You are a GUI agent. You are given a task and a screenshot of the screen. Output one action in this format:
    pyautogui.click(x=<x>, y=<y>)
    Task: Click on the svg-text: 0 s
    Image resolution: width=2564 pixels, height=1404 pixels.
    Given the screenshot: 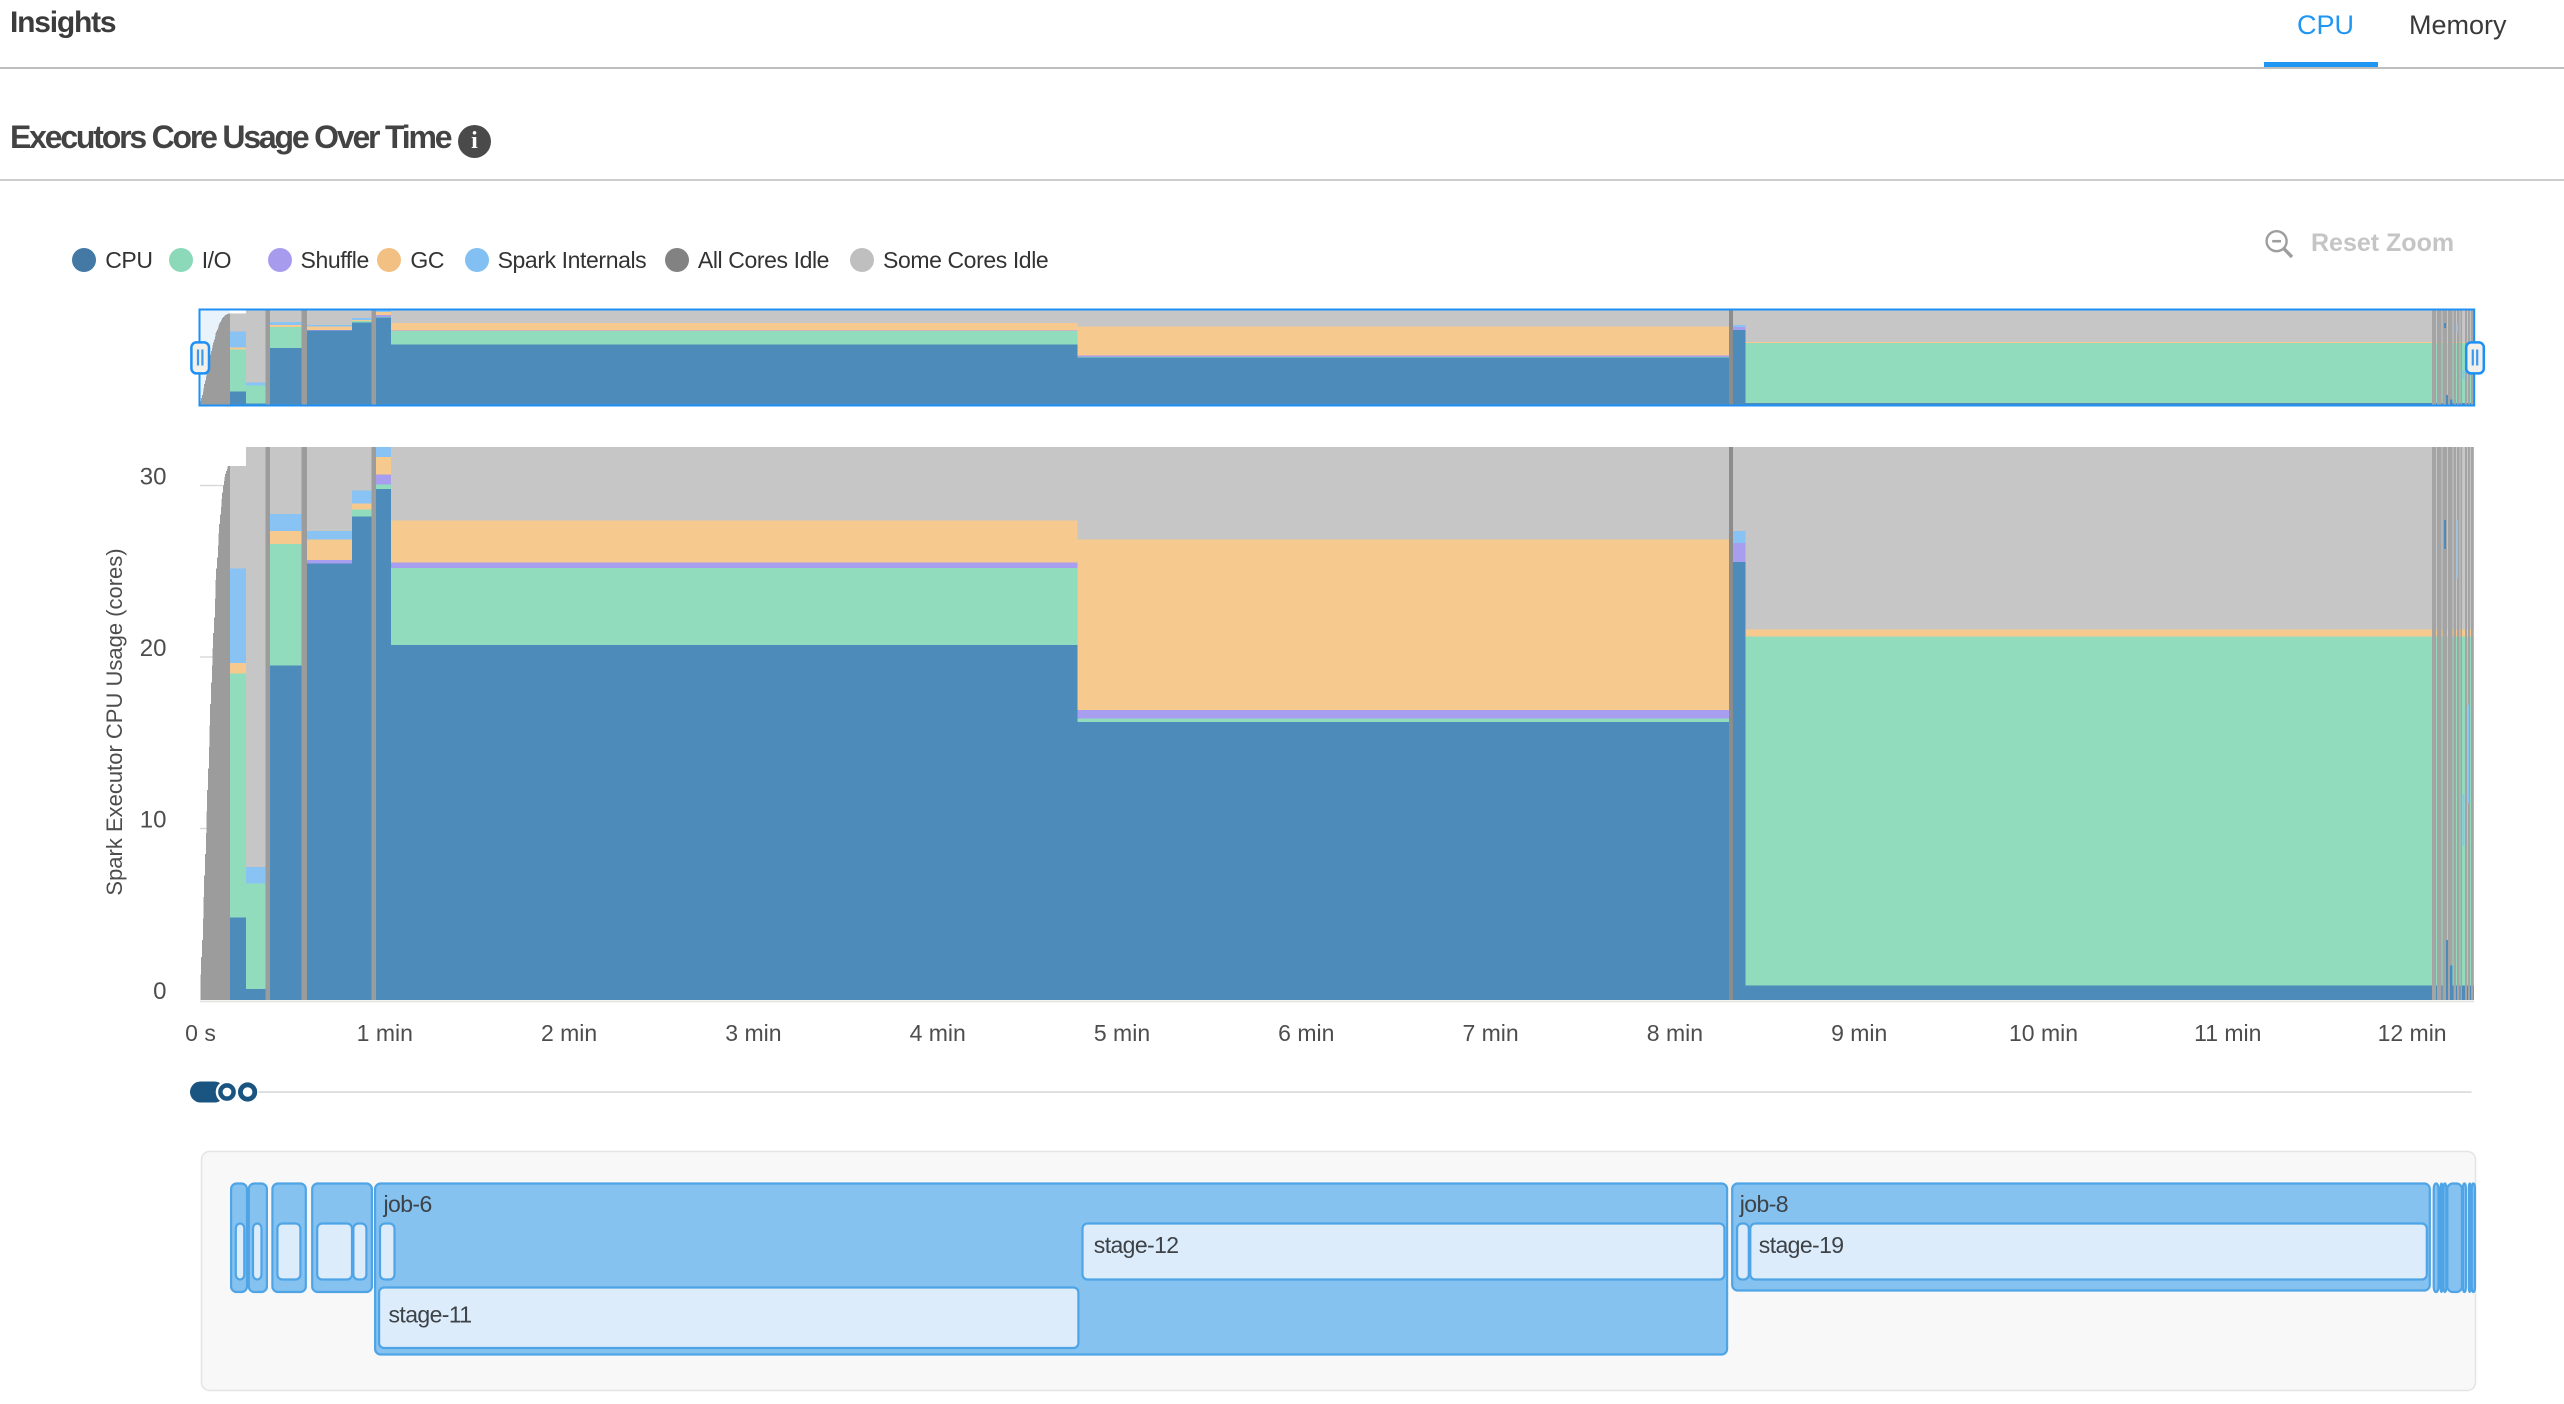 What is the action you would take?
    pyautogui.click(x=200, y=1033)
    